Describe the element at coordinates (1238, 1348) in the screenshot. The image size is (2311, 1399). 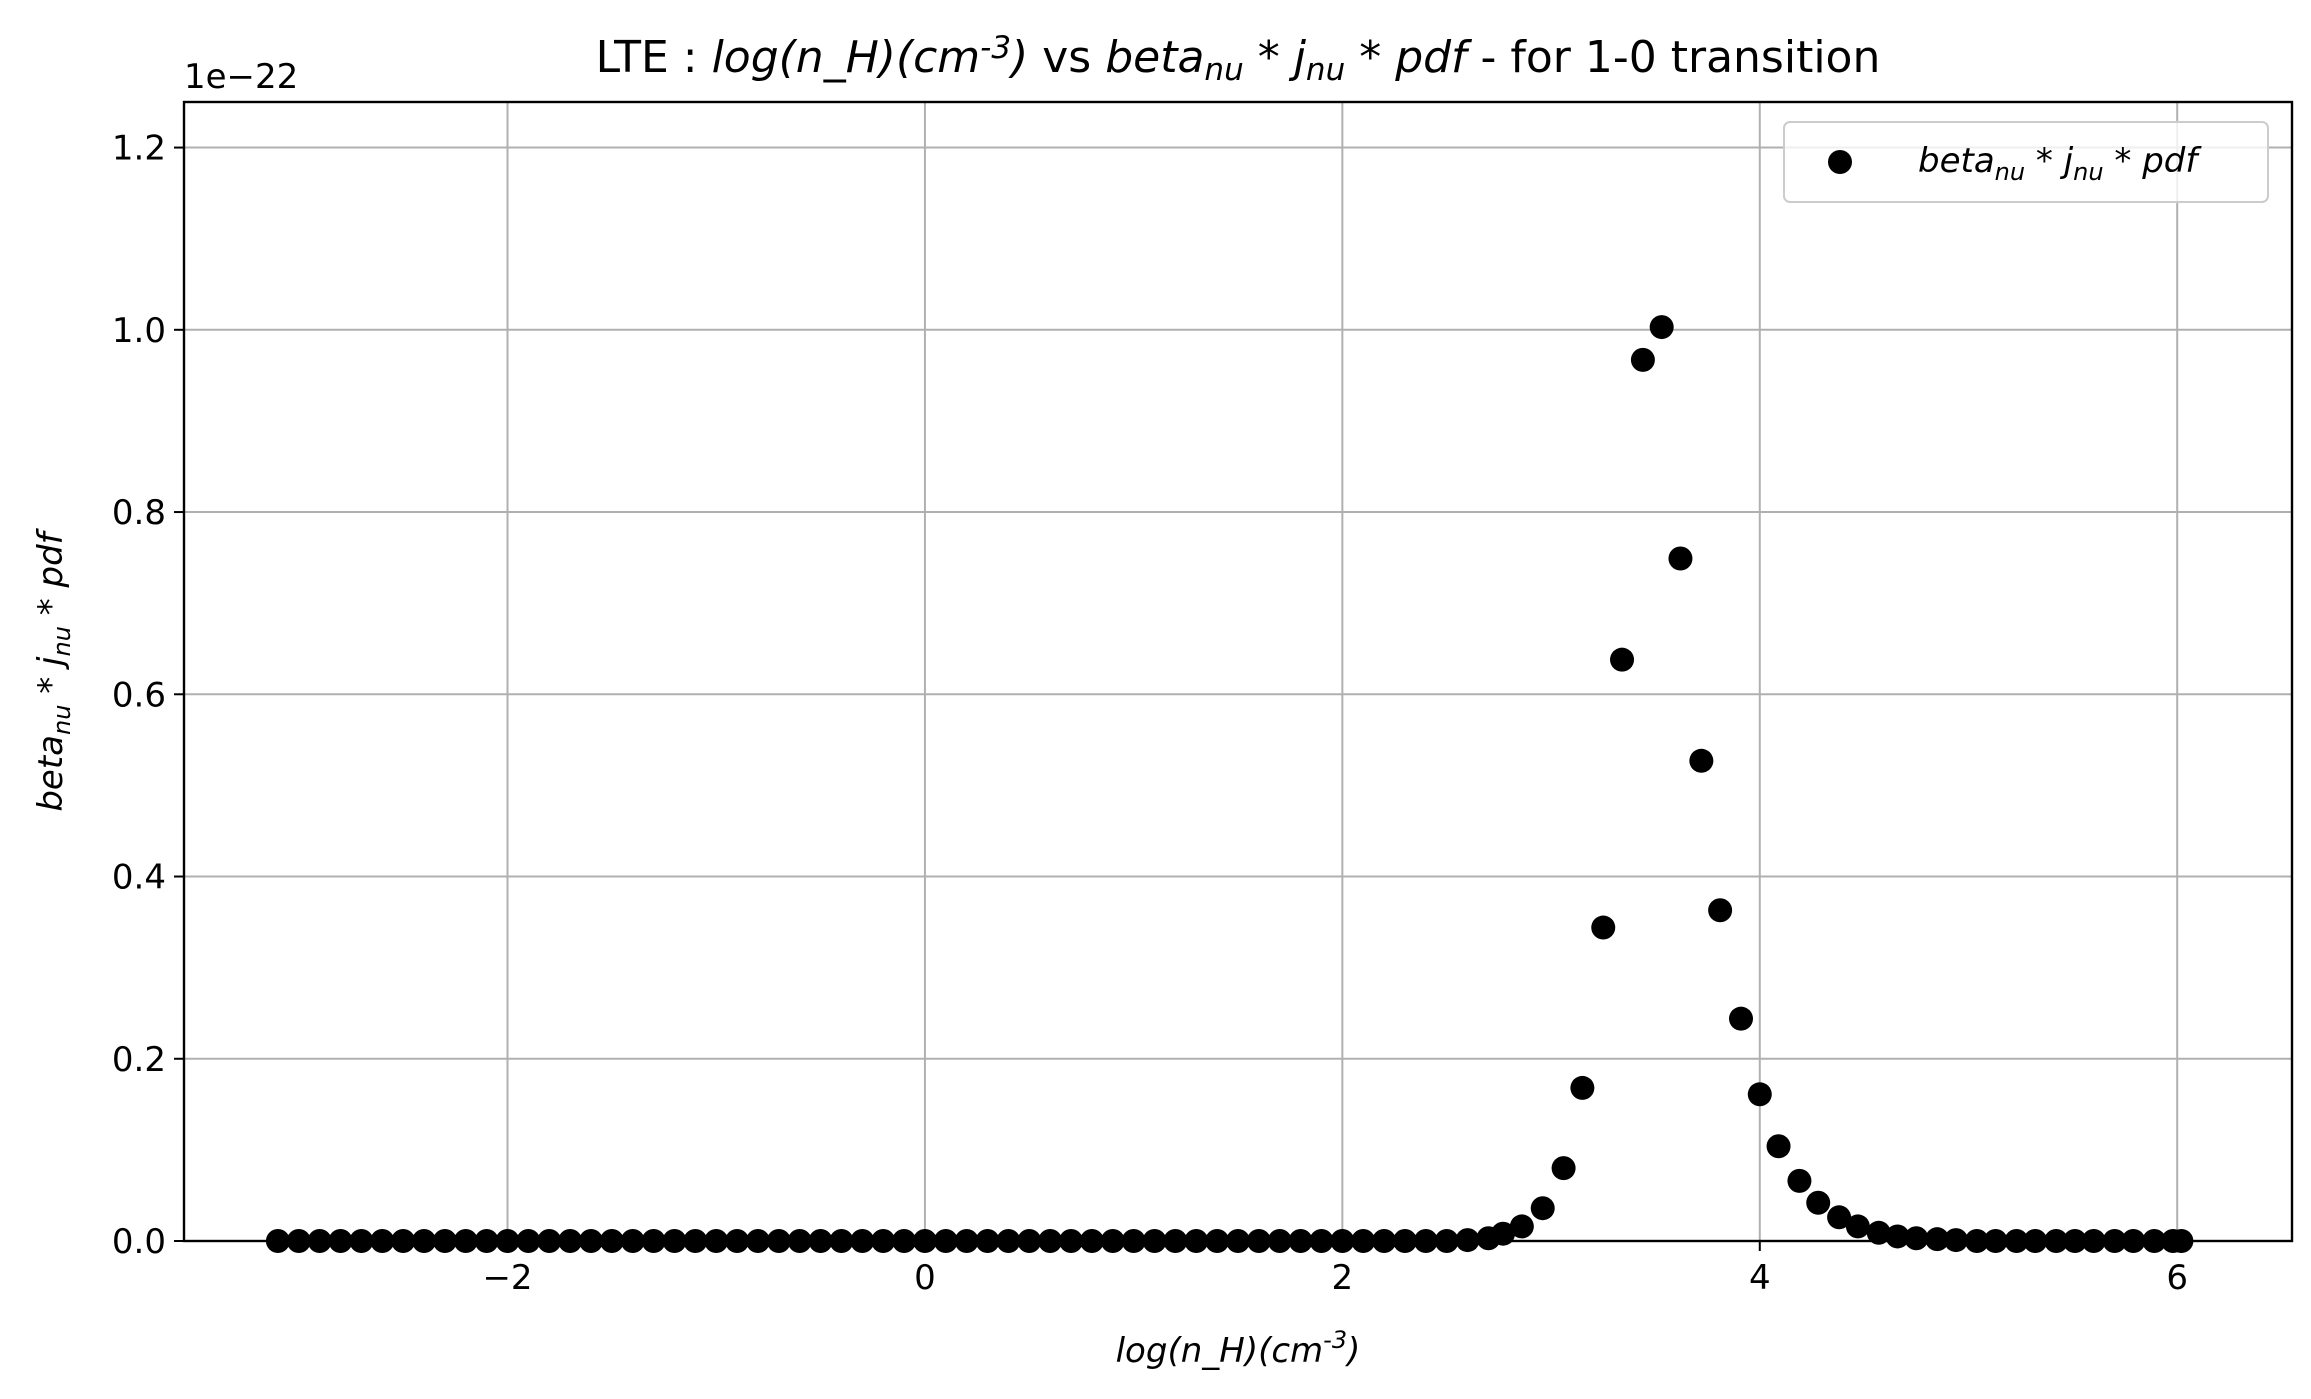
I see `x-axis-label: log(n_H)(cm-3)` at that location.